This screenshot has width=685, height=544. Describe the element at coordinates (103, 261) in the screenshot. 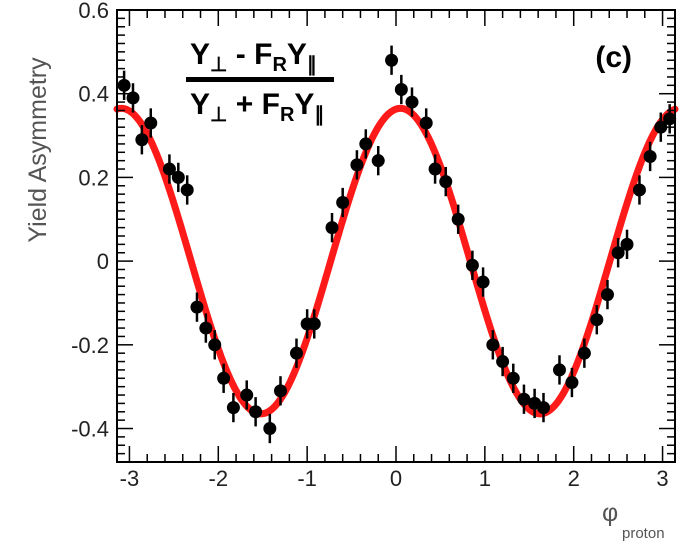

I see `y-tick-label: 0` at that location.